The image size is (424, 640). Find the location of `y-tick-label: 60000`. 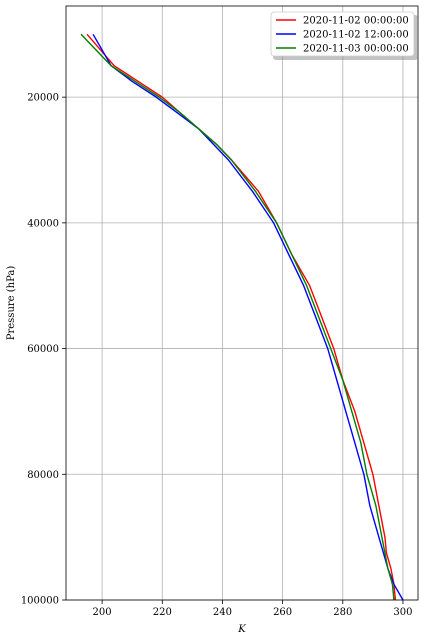

y-tick-label: 60000 is located at coordinates (43, 349).